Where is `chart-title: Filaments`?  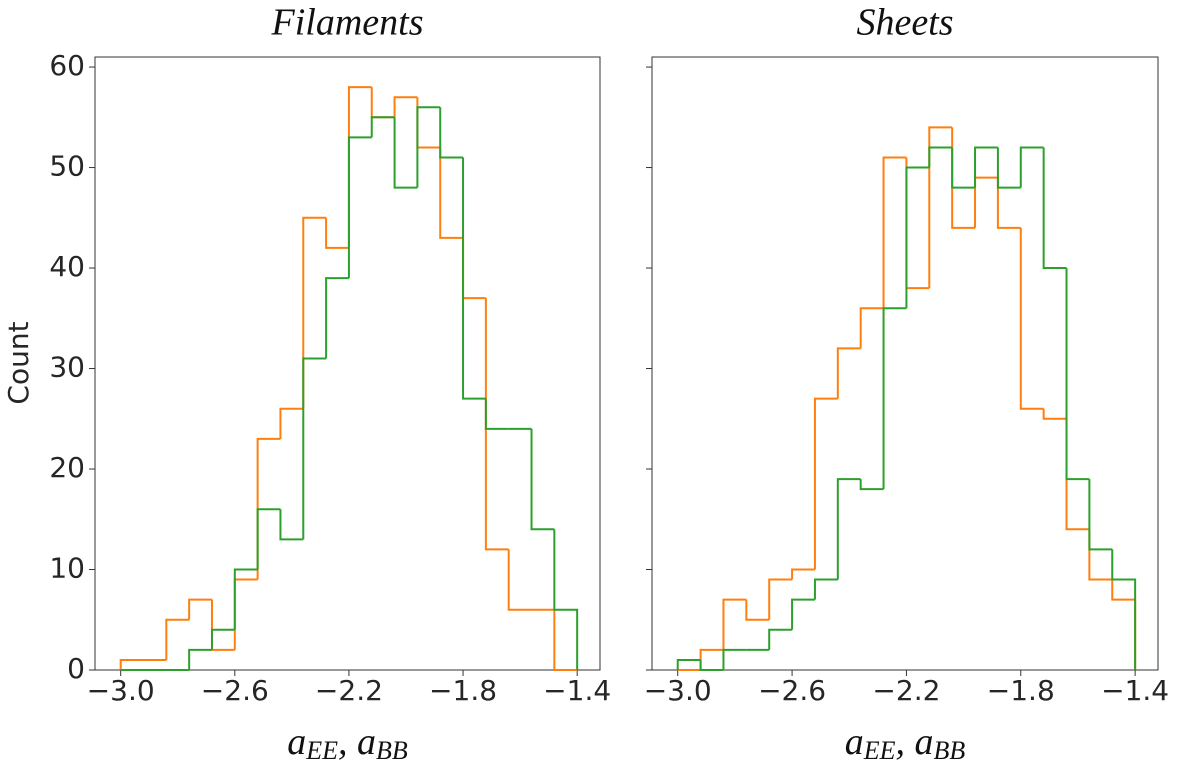
chart-title: Filaments is located at coordinates (347, 23).